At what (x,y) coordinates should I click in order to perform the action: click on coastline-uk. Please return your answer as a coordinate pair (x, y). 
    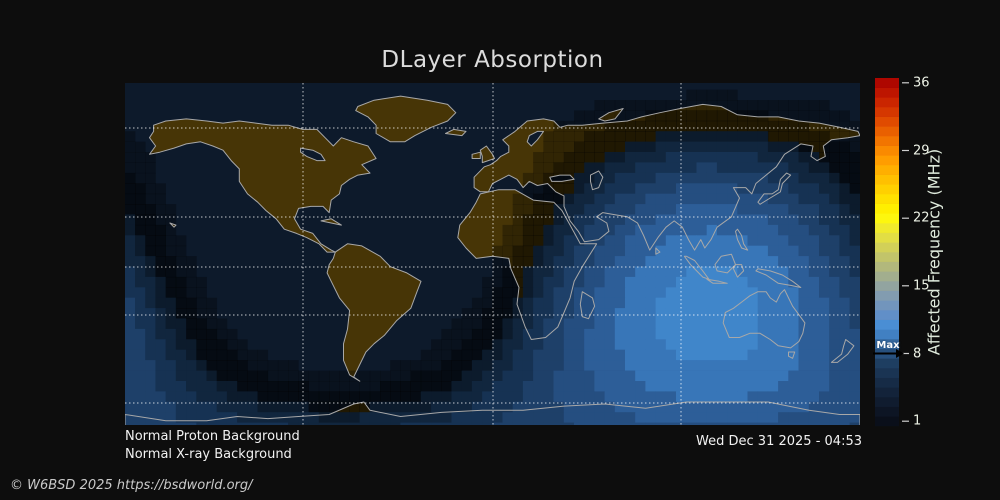
    Looking at the image, I should click on (487, 154).